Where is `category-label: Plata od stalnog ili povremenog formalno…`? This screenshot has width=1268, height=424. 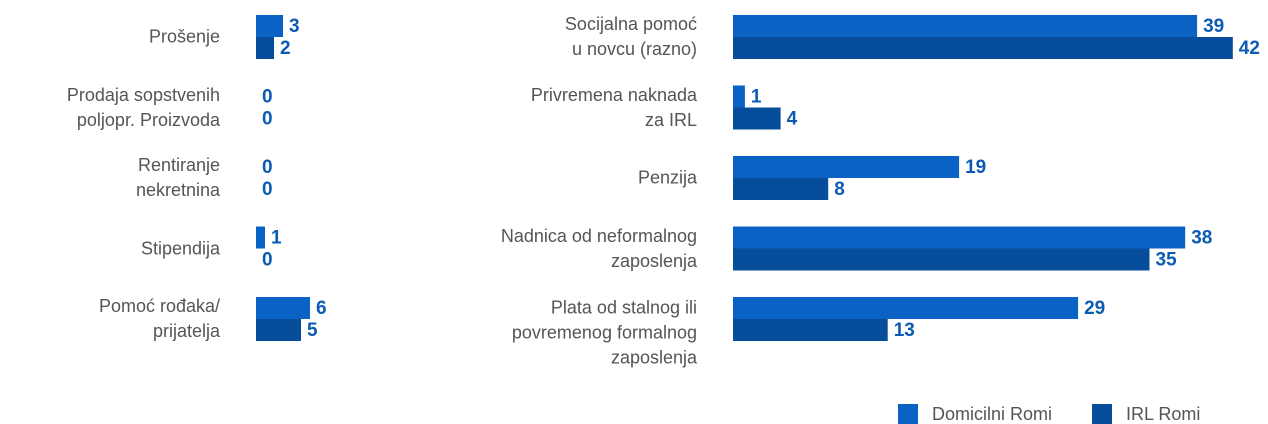
category-label: Plata od stalnog ili povremenog formalno… is located at coordinates (604, 332).